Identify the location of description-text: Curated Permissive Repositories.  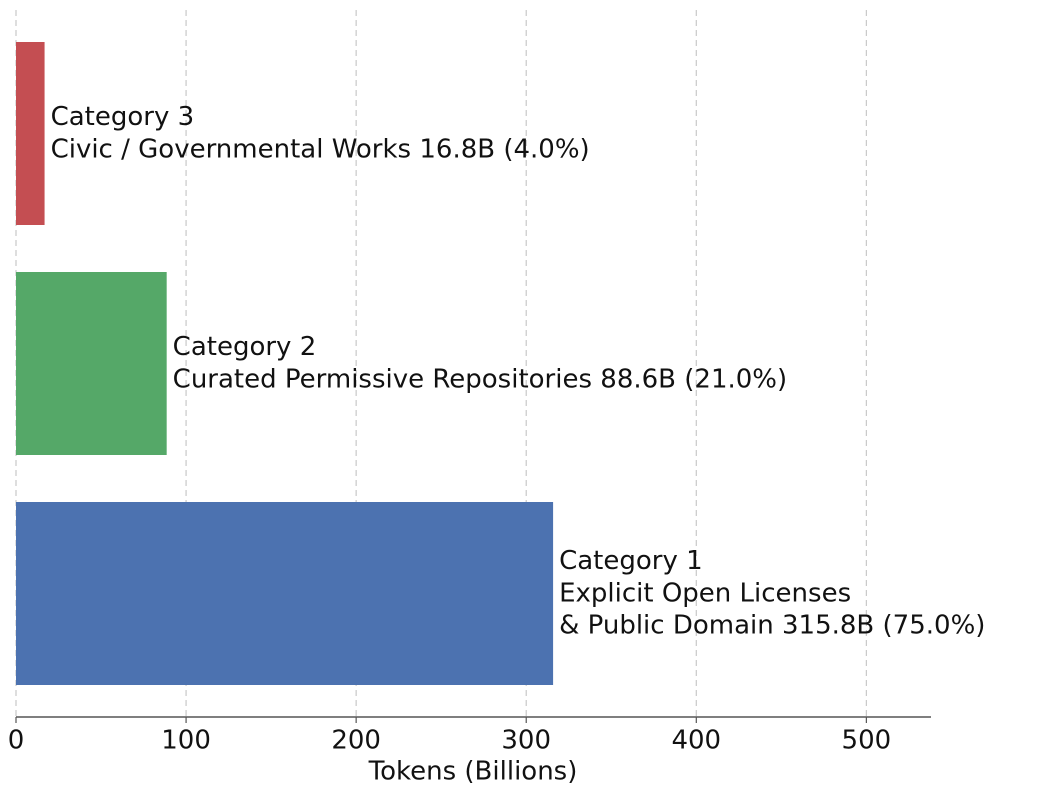
(382, 379).